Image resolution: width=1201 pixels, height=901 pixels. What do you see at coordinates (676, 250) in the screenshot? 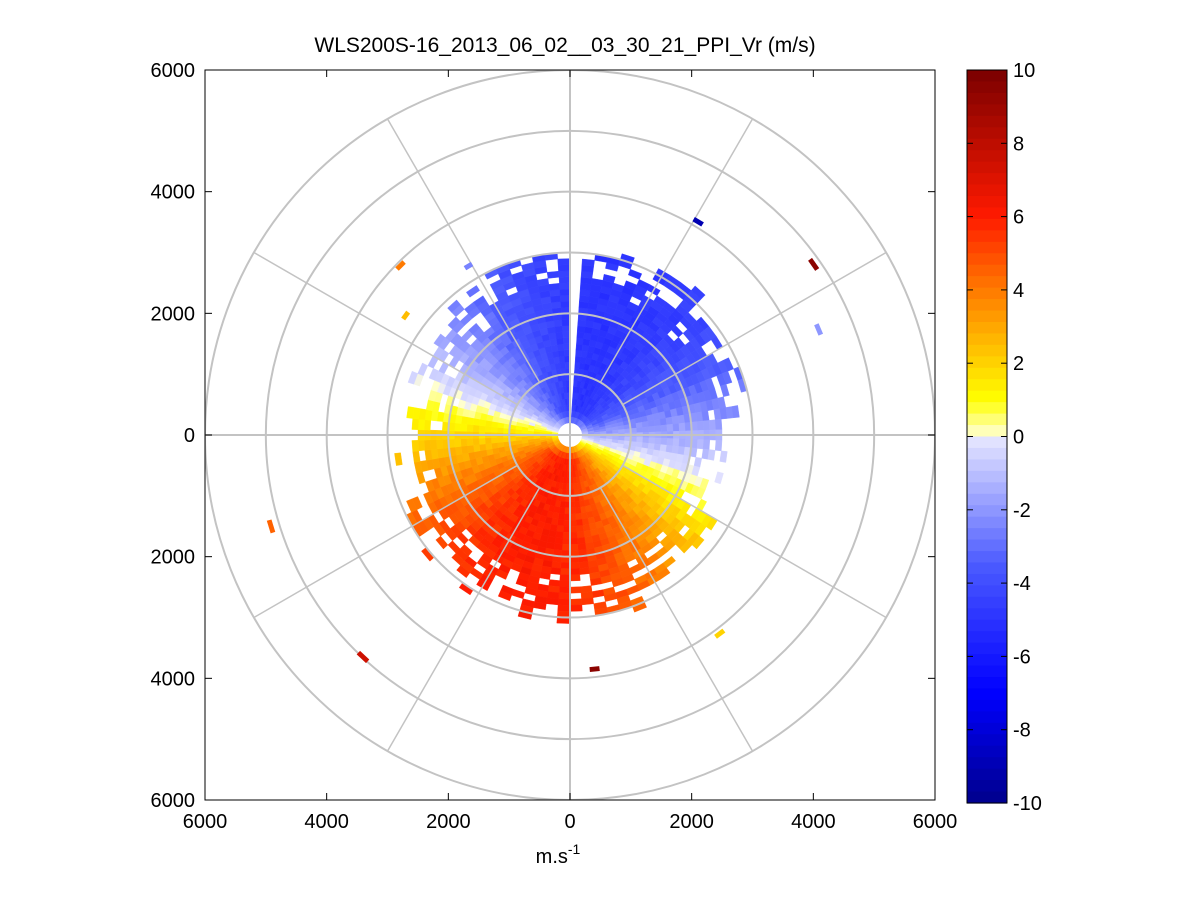
I see `azimuth-spoke` at bounding box center [676, 250].